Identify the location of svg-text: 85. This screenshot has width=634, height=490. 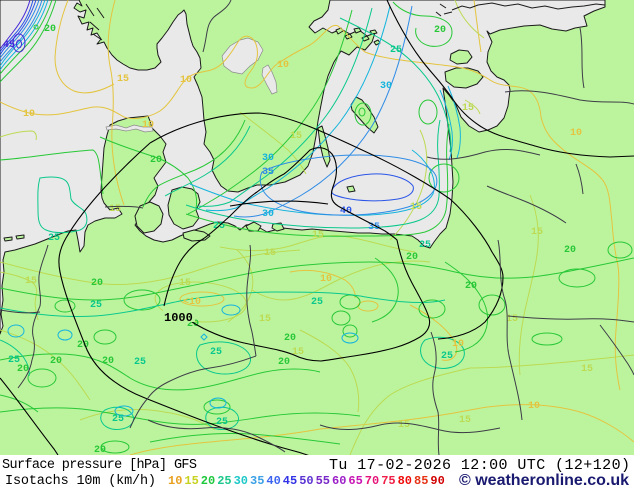
(421, 481).